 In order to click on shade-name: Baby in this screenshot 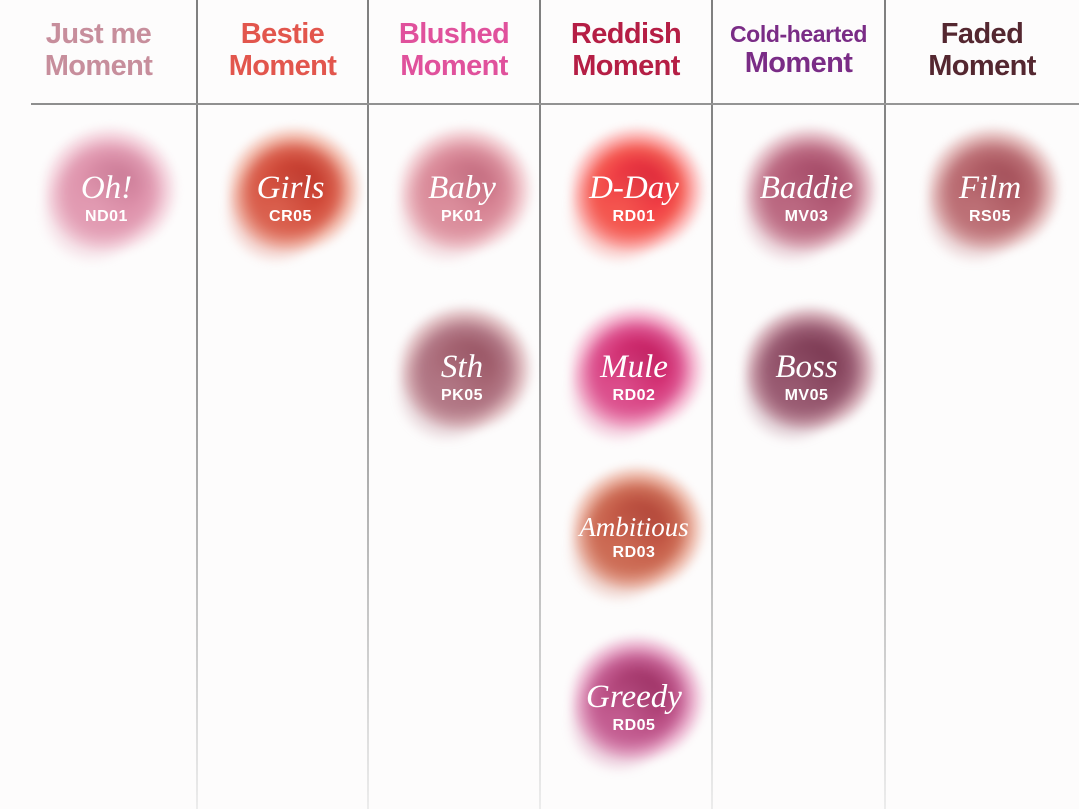, I will do `click(462, 188)`.